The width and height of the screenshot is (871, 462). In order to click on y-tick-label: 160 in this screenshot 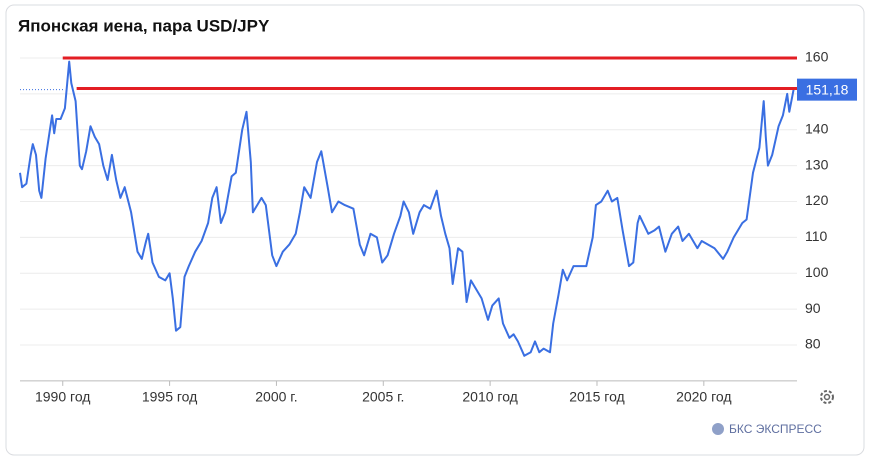, I will do `click(817, 57)`.